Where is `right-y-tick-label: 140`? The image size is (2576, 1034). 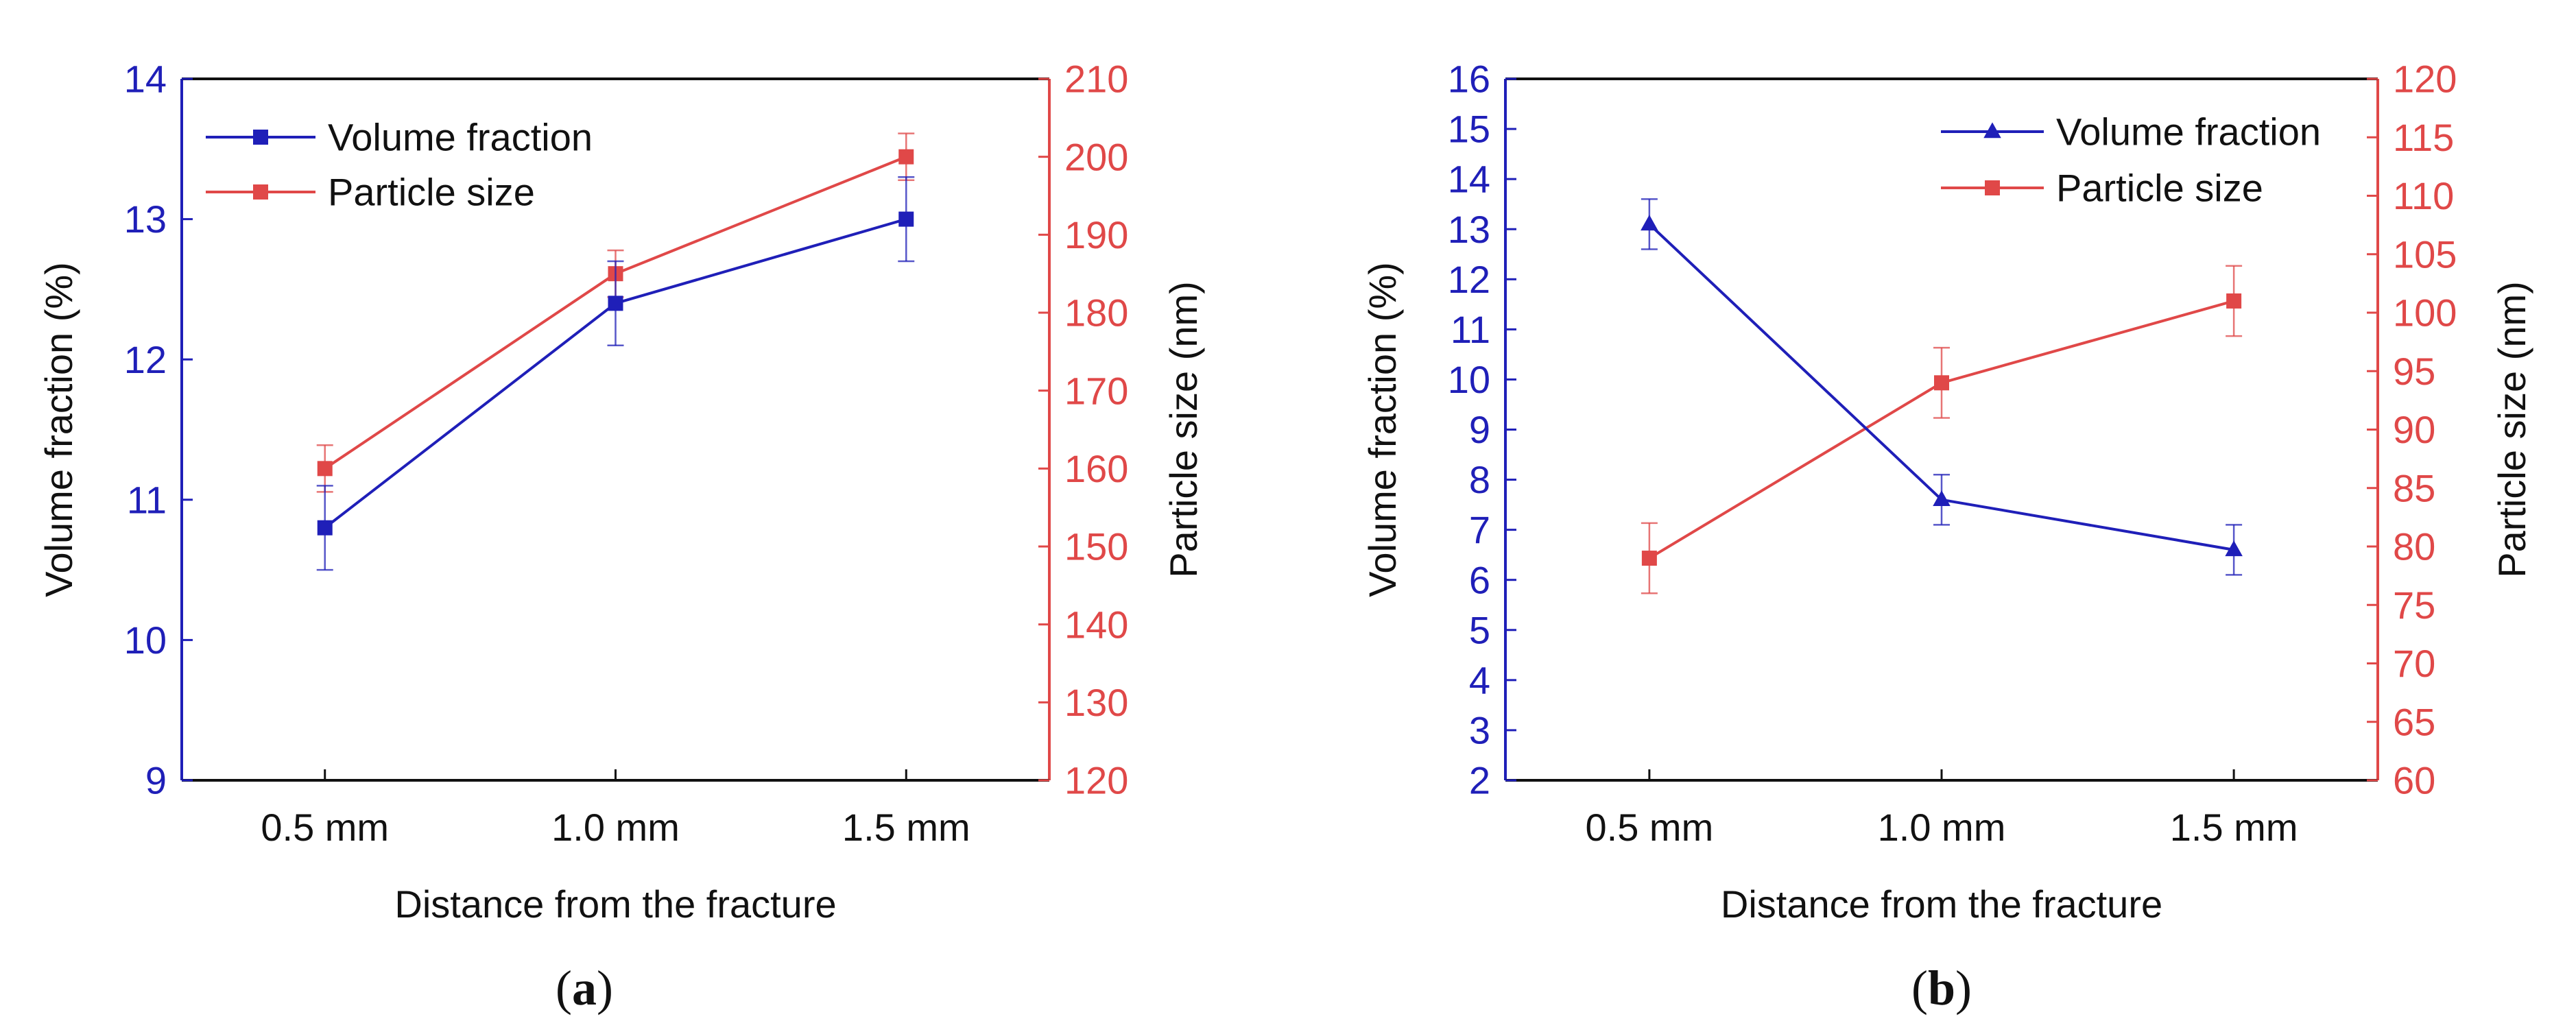
right-y-tick-label: 140 is located at coordinates (1096, 624).